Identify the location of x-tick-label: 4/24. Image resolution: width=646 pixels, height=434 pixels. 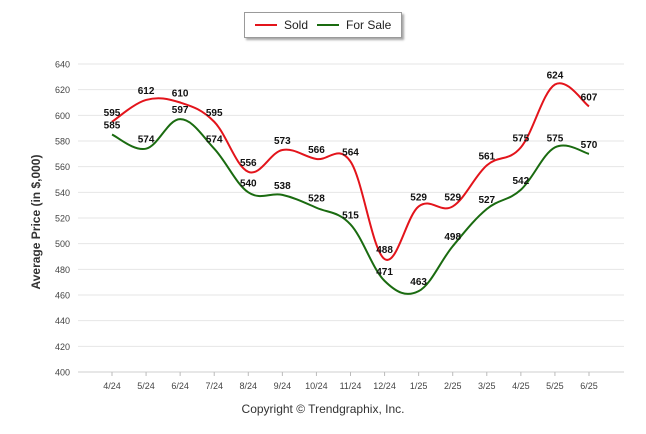
(112, 386).